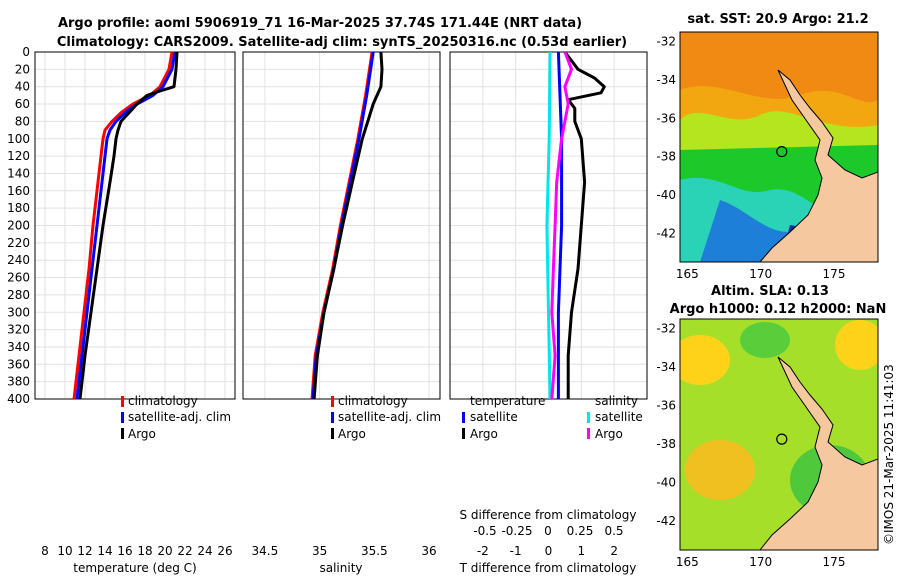  What do you see at coordinates (582, 551) in the screenshot?
I see `x-tick-label: 1` at bounding box center [582, 551].